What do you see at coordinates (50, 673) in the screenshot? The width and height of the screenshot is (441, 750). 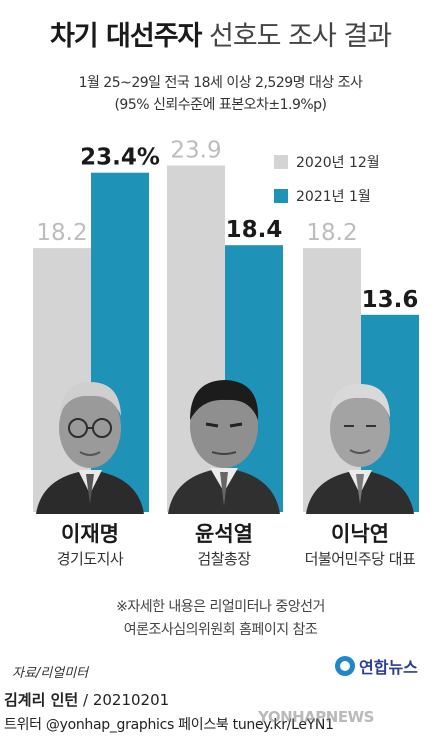 I see `data-source: 자료/리얼미터` at bounding box center [50, 673].